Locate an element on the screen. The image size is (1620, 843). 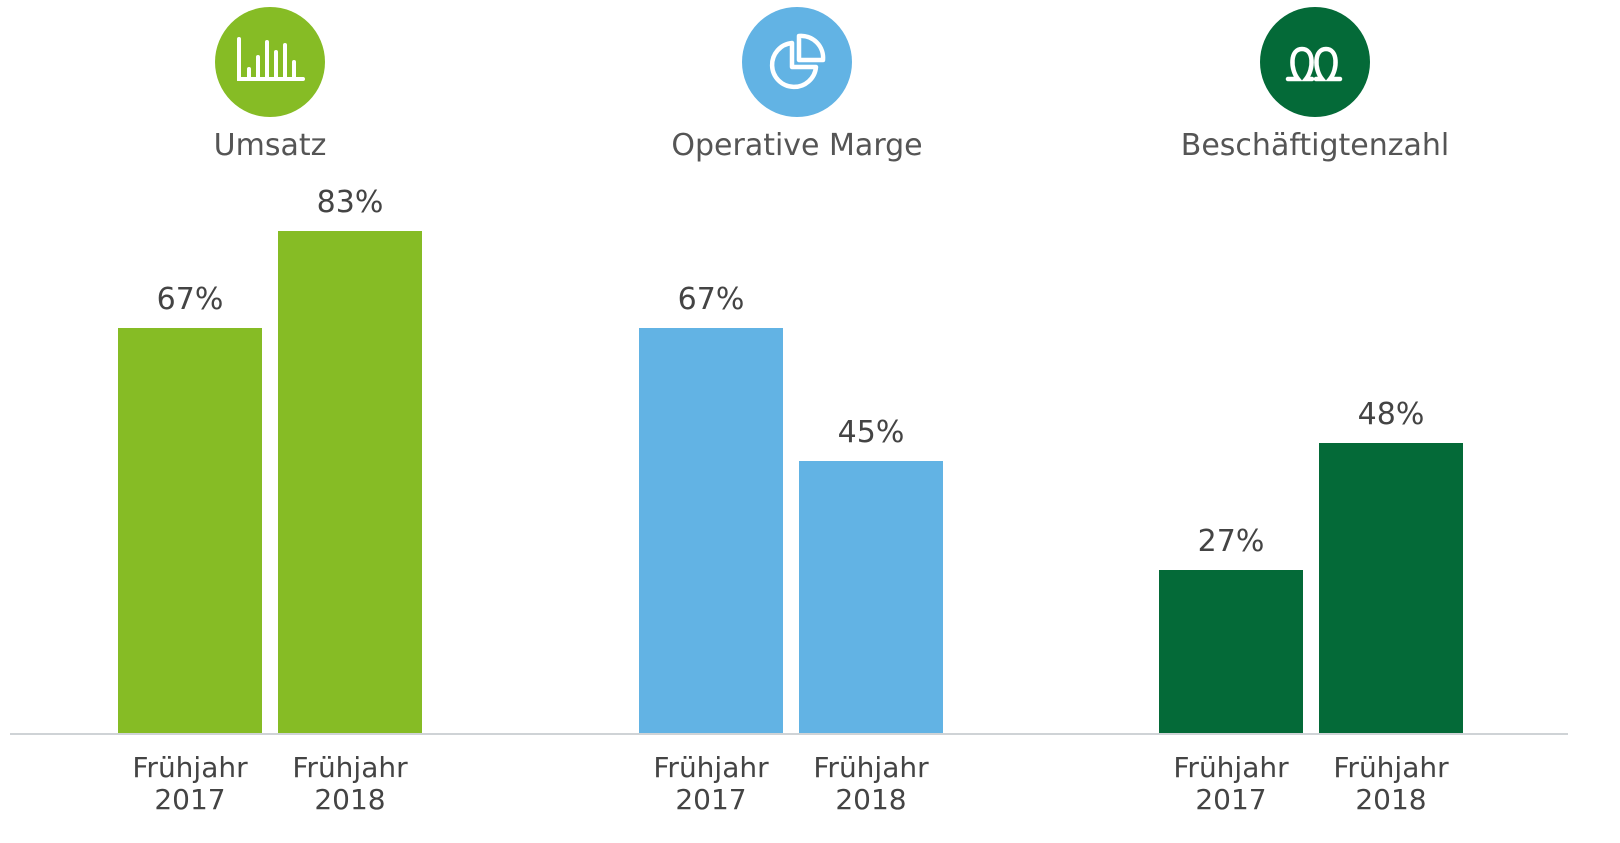
value-label: 45% is located at coordinates (871, 432).